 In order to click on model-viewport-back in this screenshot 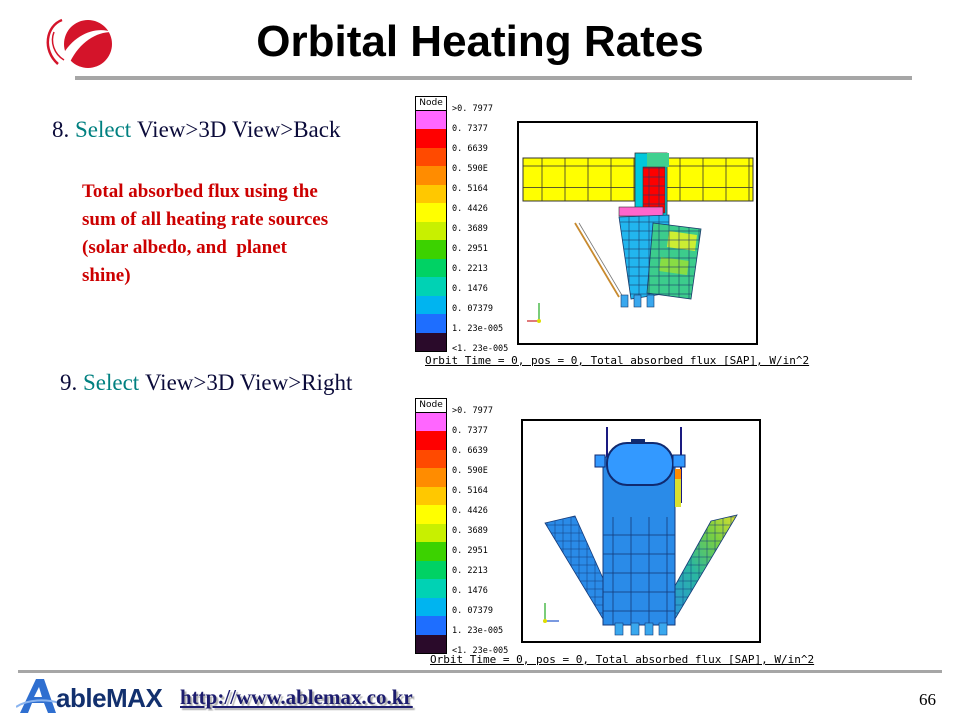, I will do `click(637, 233)`.